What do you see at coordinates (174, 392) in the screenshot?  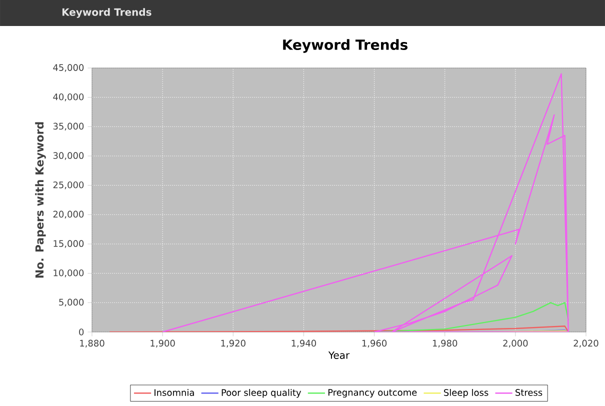 I see `legend-label: Insomnia` at bounding box center [174, 392].